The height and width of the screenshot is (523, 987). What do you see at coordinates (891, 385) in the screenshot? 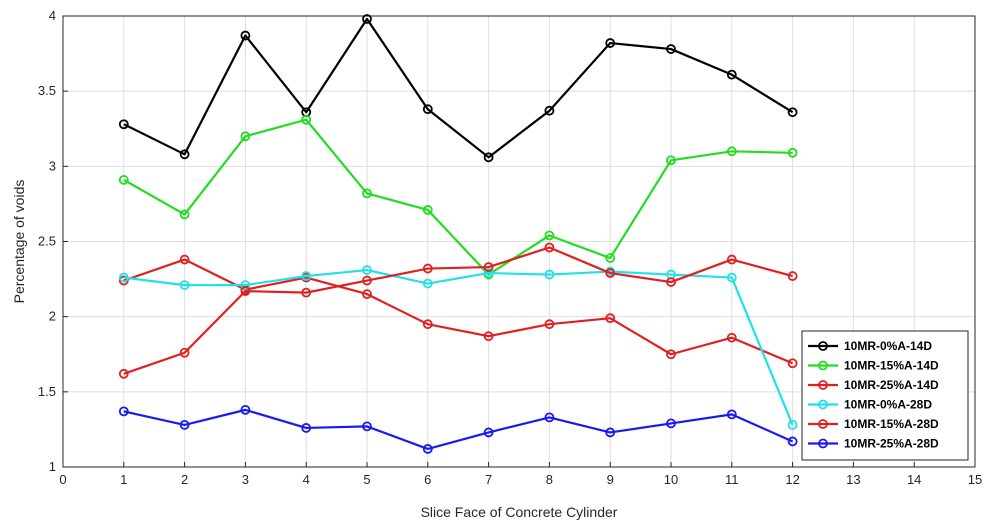
I see `legend-label: 10MR-25%A-14D` at bounding box center [891, 385].